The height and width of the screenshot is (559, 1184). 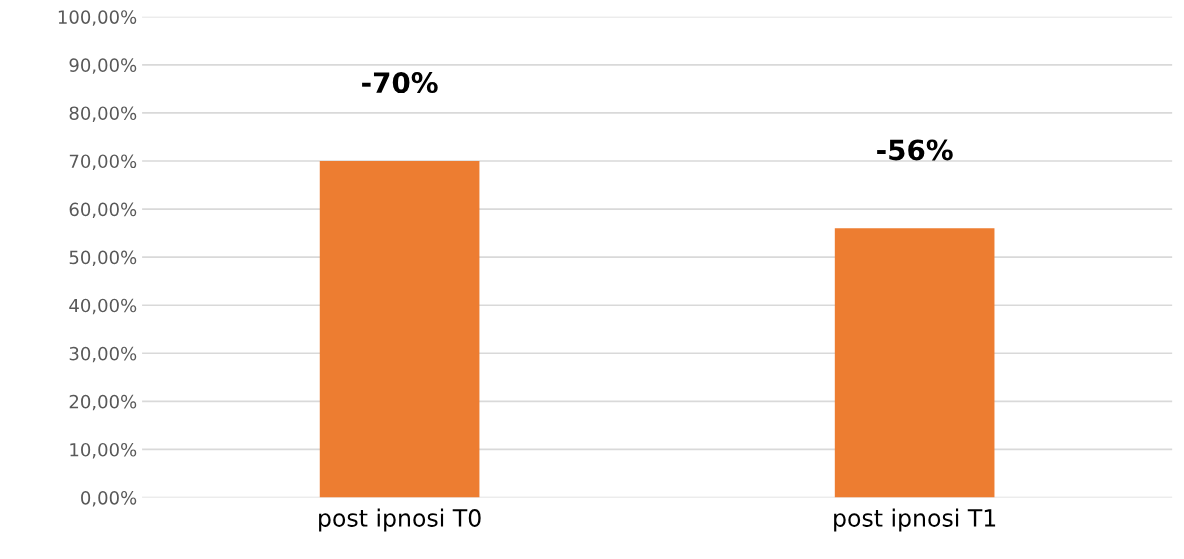 What do you see at coordinates (915, 520) in the screenshot?
I see `x-tick-label: post ipnosi T1` at bounding box center [915, 520].